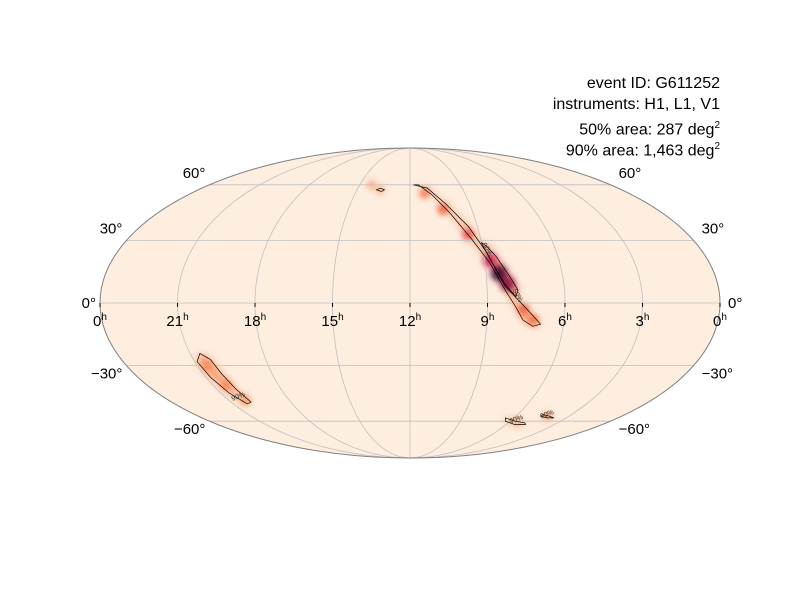 Image resolution: width=800 pixels, height=600 pixels. I want to click on ra-tick-unit-0: h, so click(104, 317).